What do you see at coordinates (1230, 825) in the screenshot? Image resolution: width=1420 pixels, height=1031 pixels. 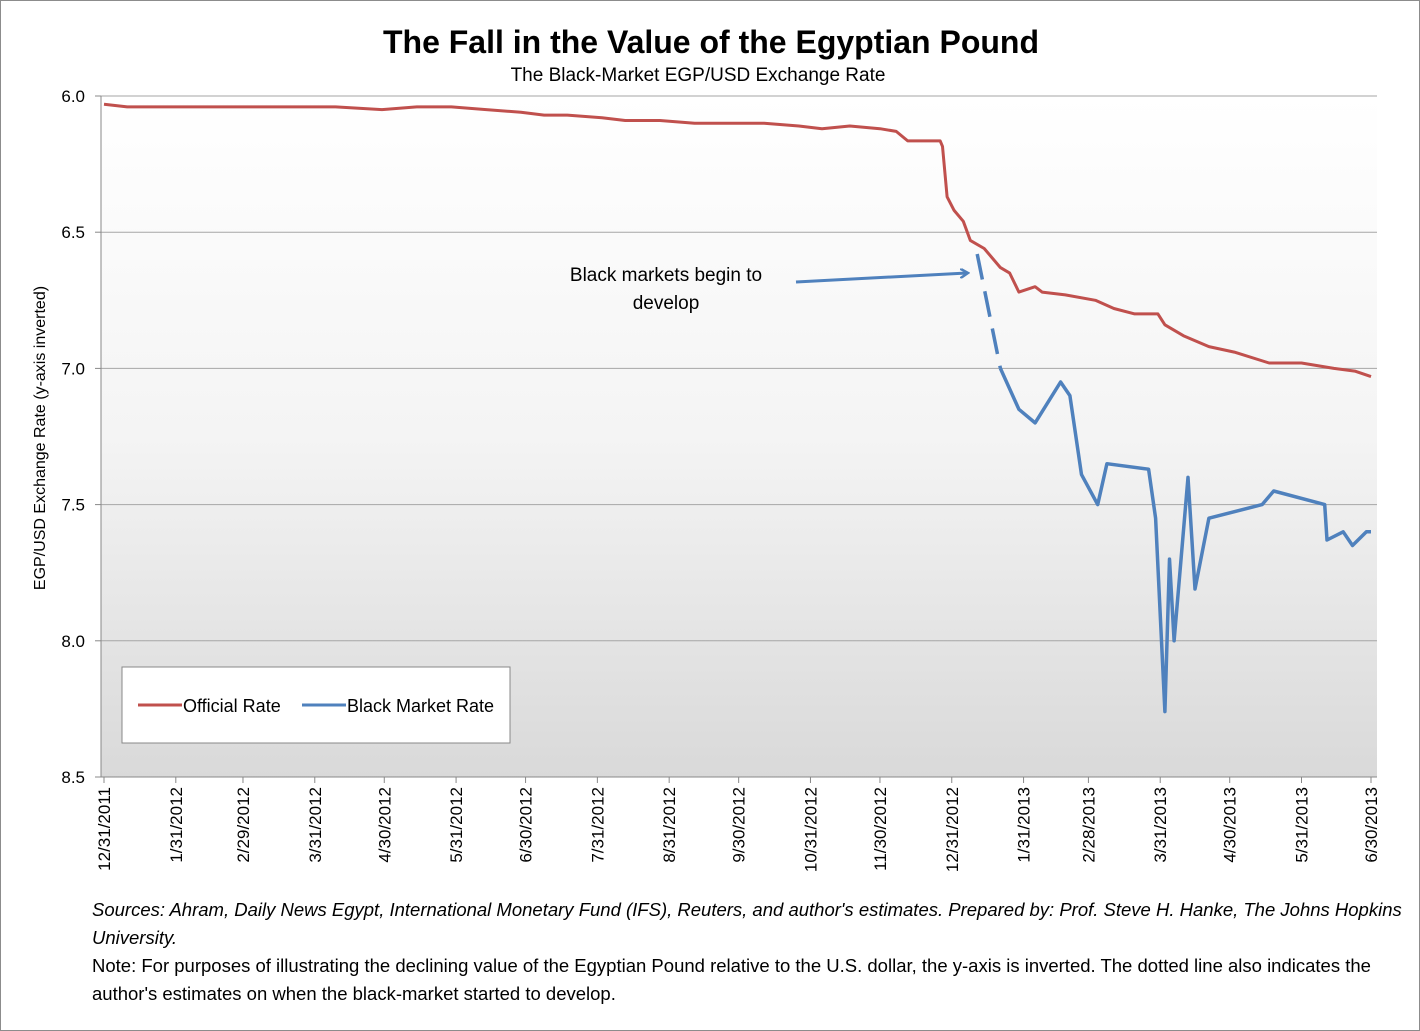 I see `x-tick-label: 4/30/2013` at bounding box center [1230, 825].